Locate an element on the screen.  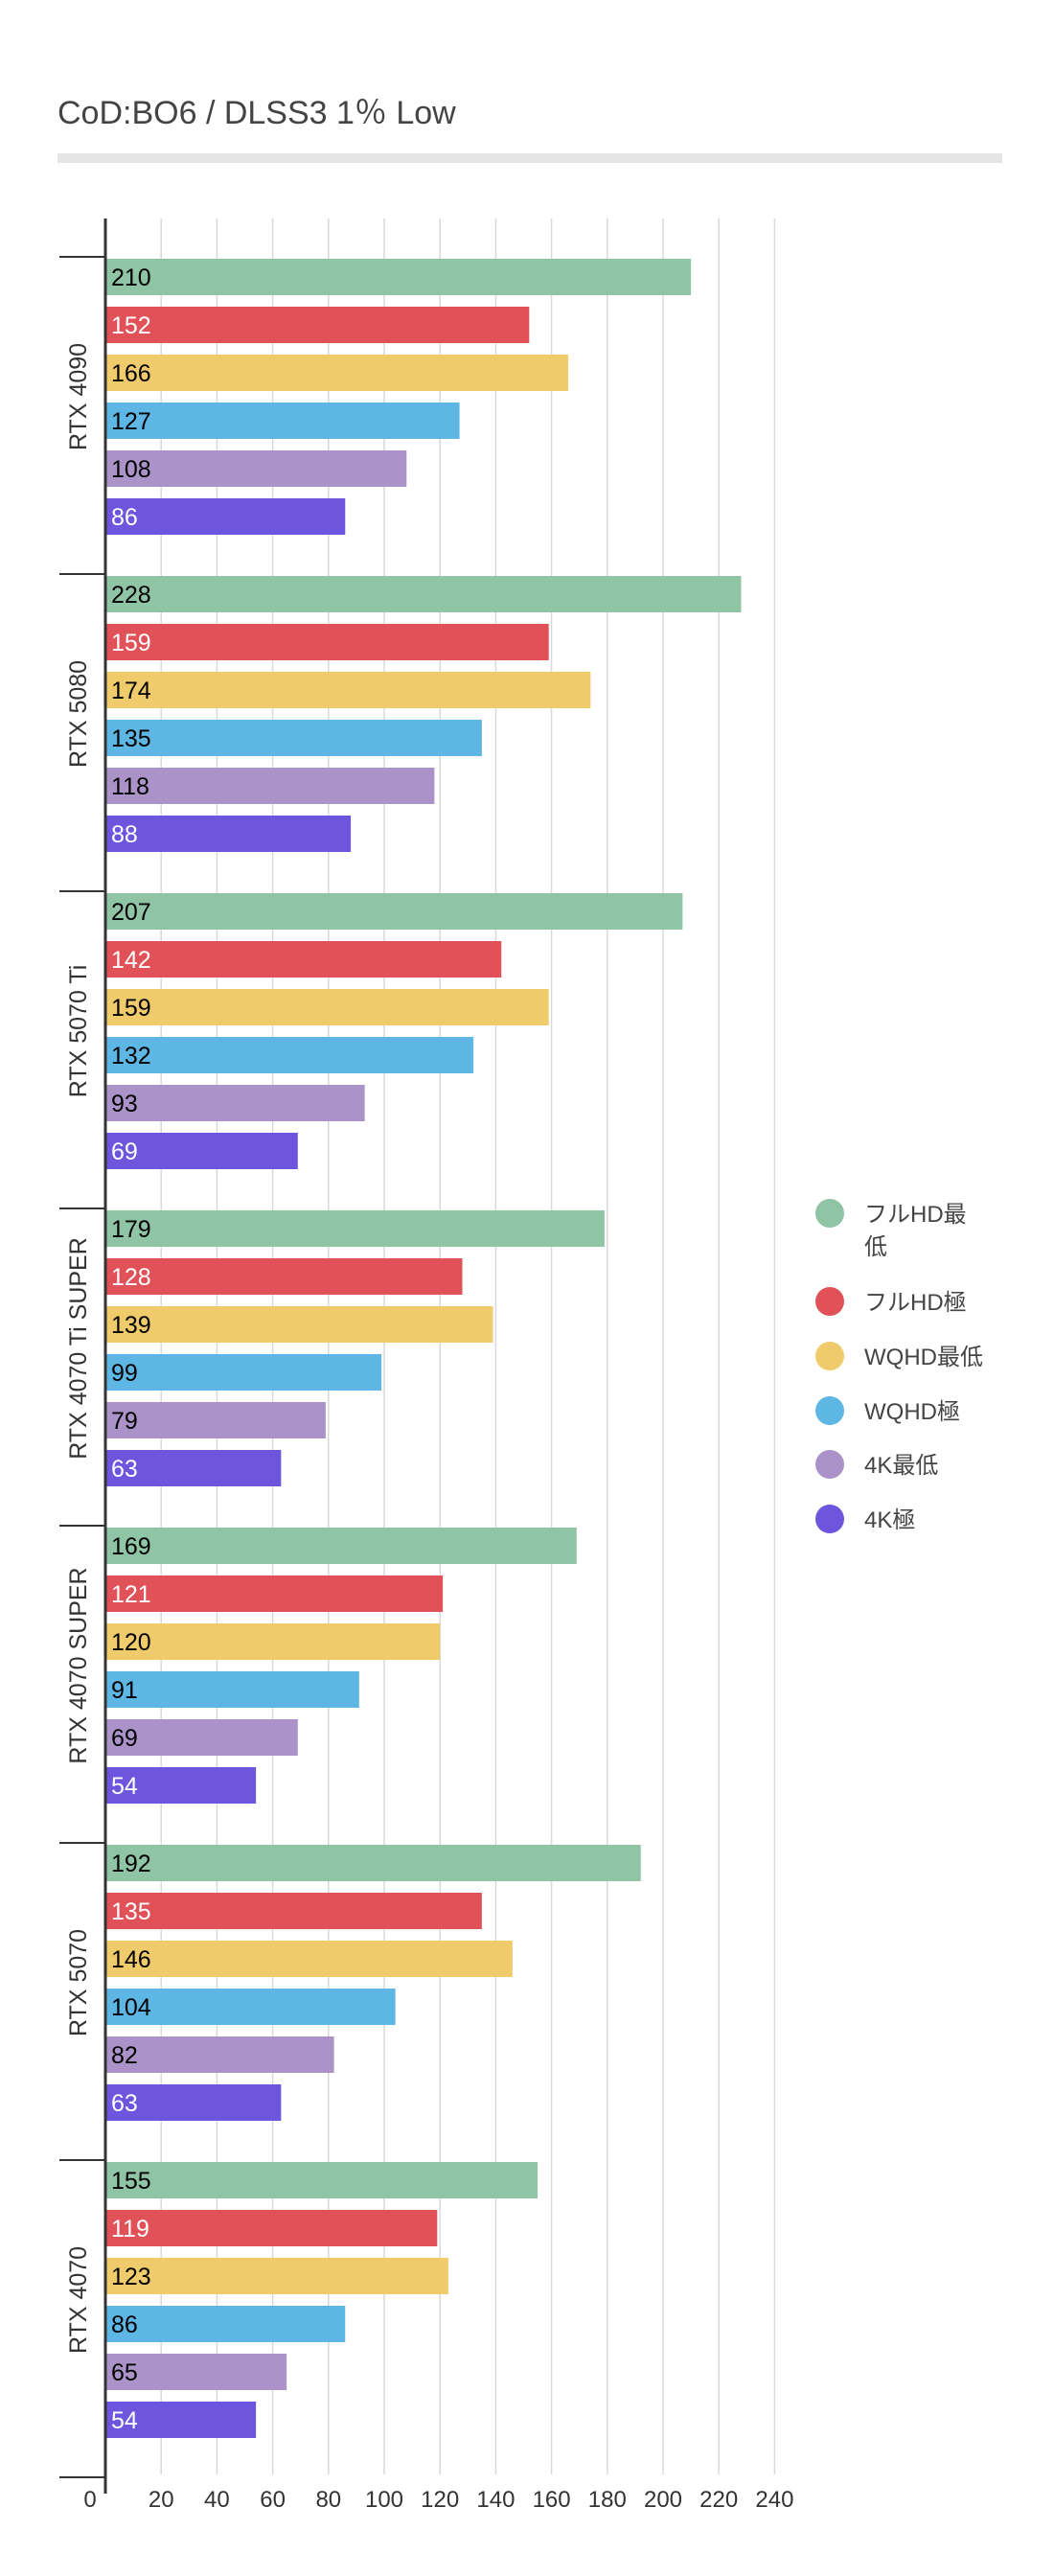
bar-value-label: 152 is located at coordinates (131, 325).